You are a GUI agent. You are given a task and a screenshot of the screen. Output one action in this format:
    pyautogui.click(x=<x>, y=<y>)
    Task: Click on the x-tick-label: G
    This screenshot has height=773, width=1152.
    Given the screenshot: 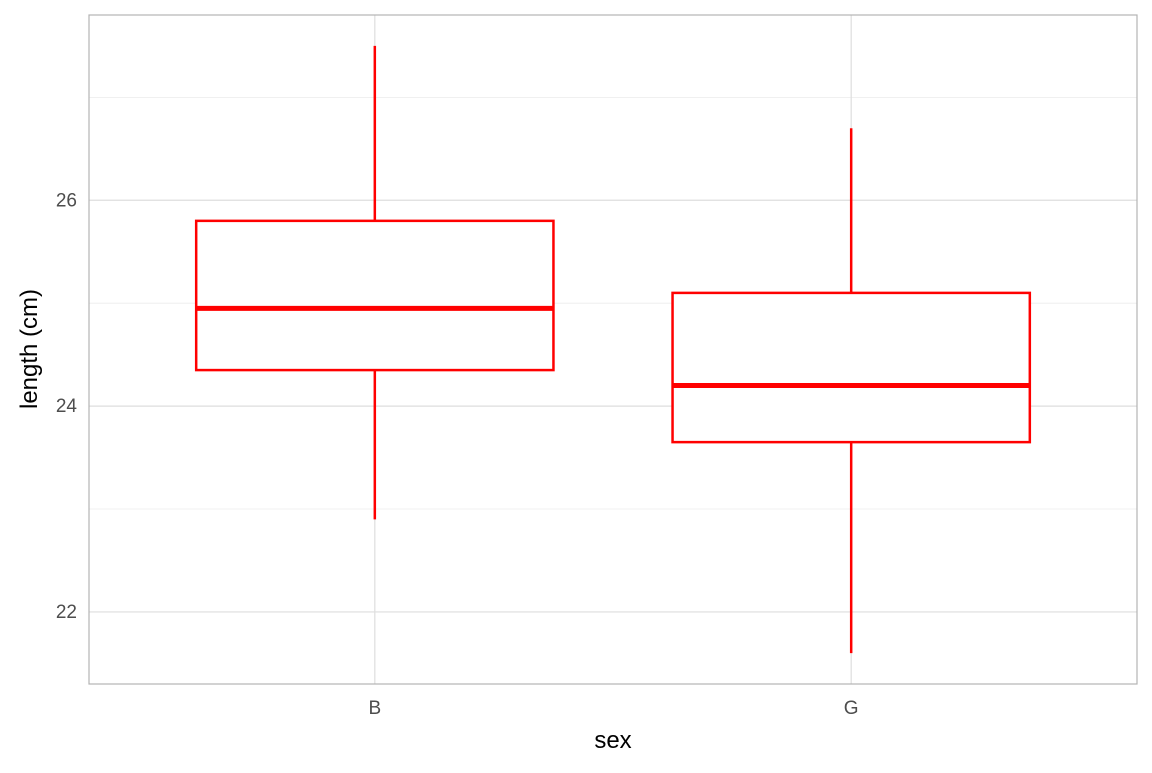 What is the action you would take?
    pyautogui.click(x=851, y=708)
    